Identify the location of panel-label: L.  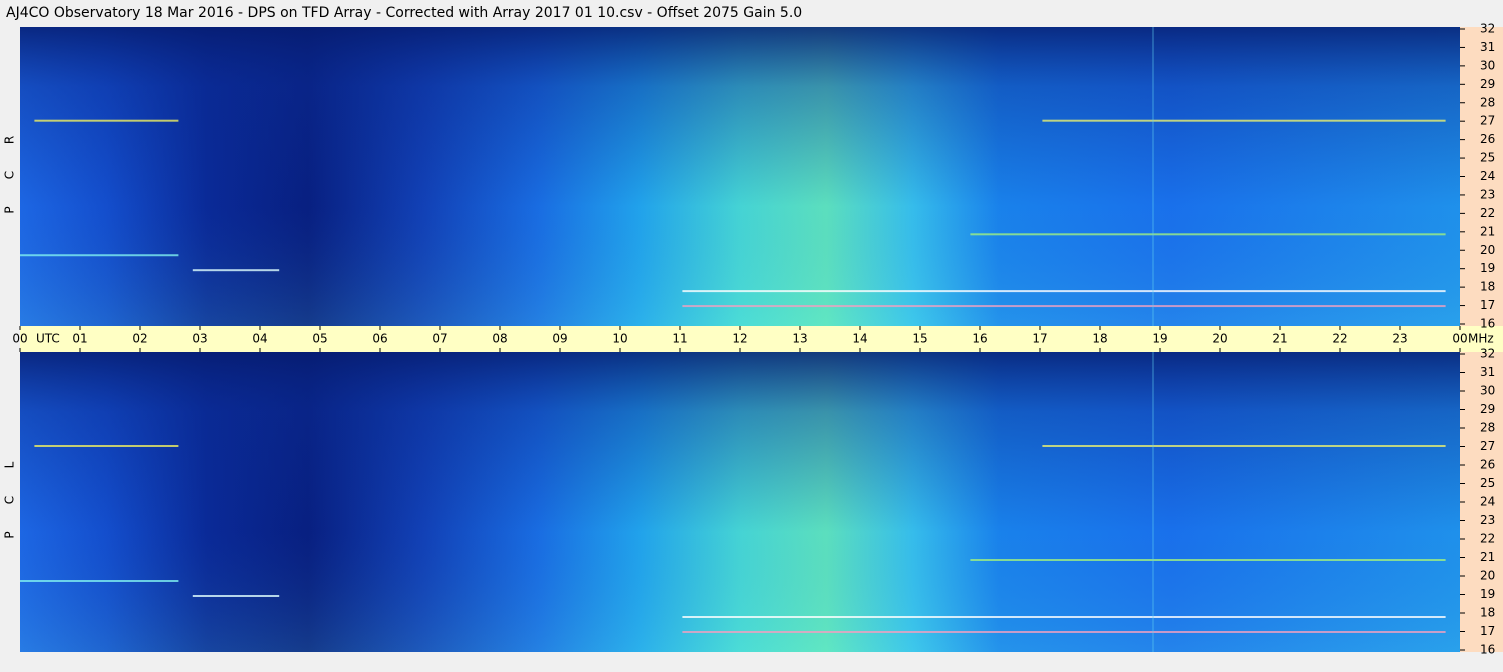
(10, 464).